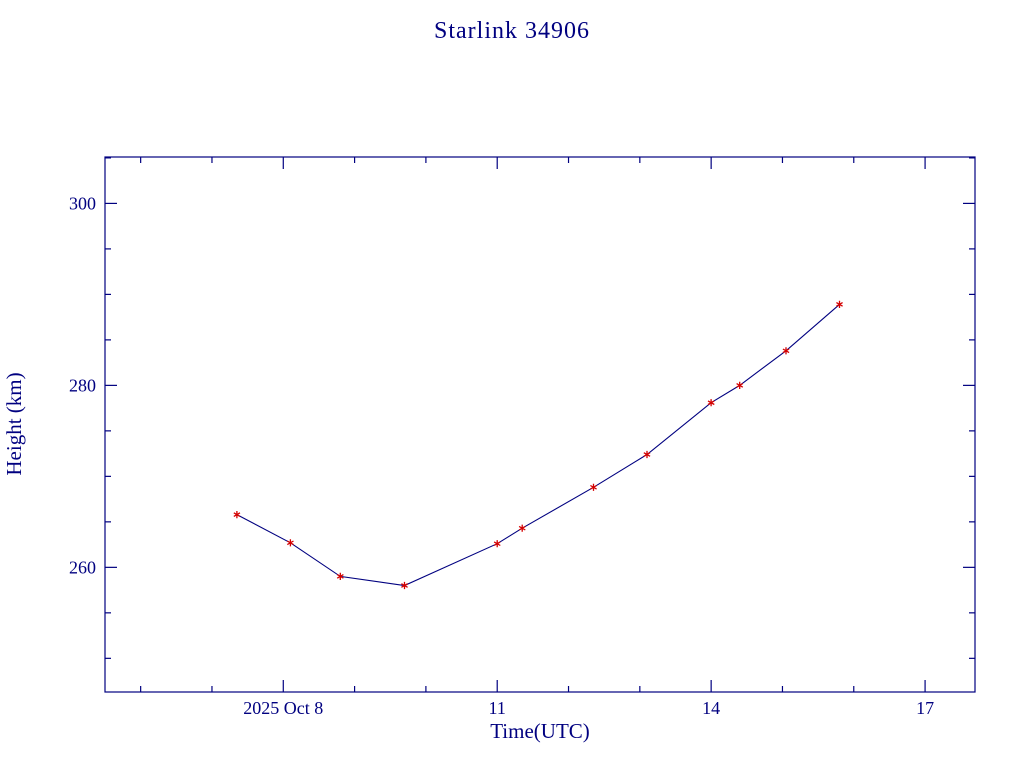 This screenshot has width=1024, height=773. I want to click on chart-title: Starlink 34906, so click(512, 31).